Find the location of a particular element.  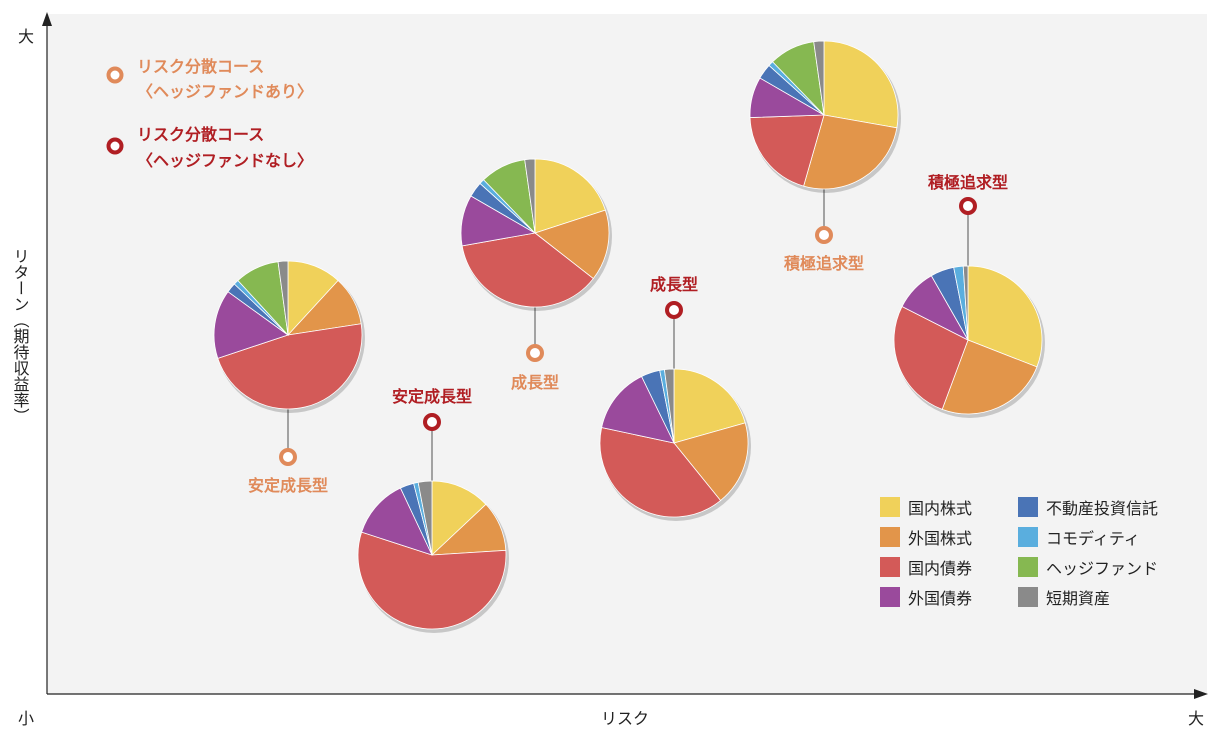

legend-swatch-domestic-bonds is located at coordinates (890, 567).